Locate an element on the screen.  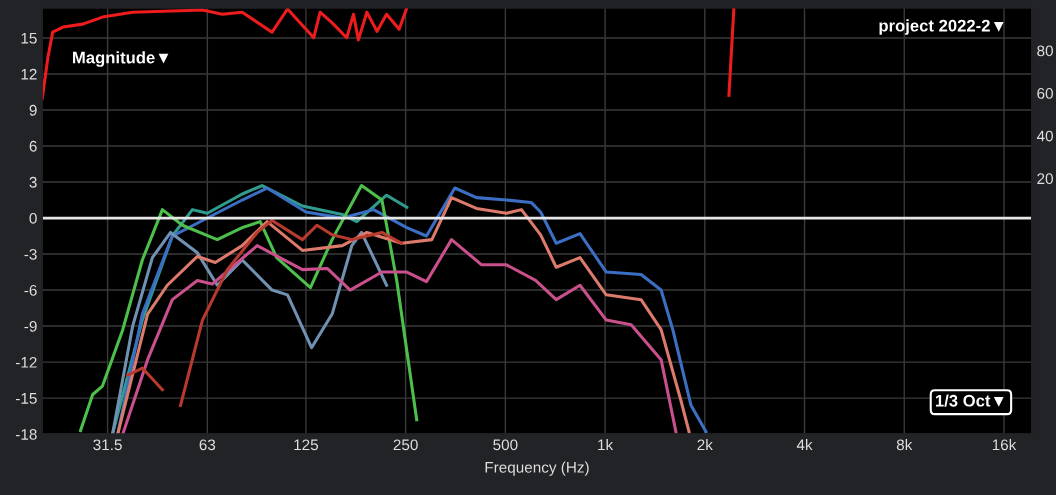
y-tick-label: -6 is located at coordinates (30, 290).